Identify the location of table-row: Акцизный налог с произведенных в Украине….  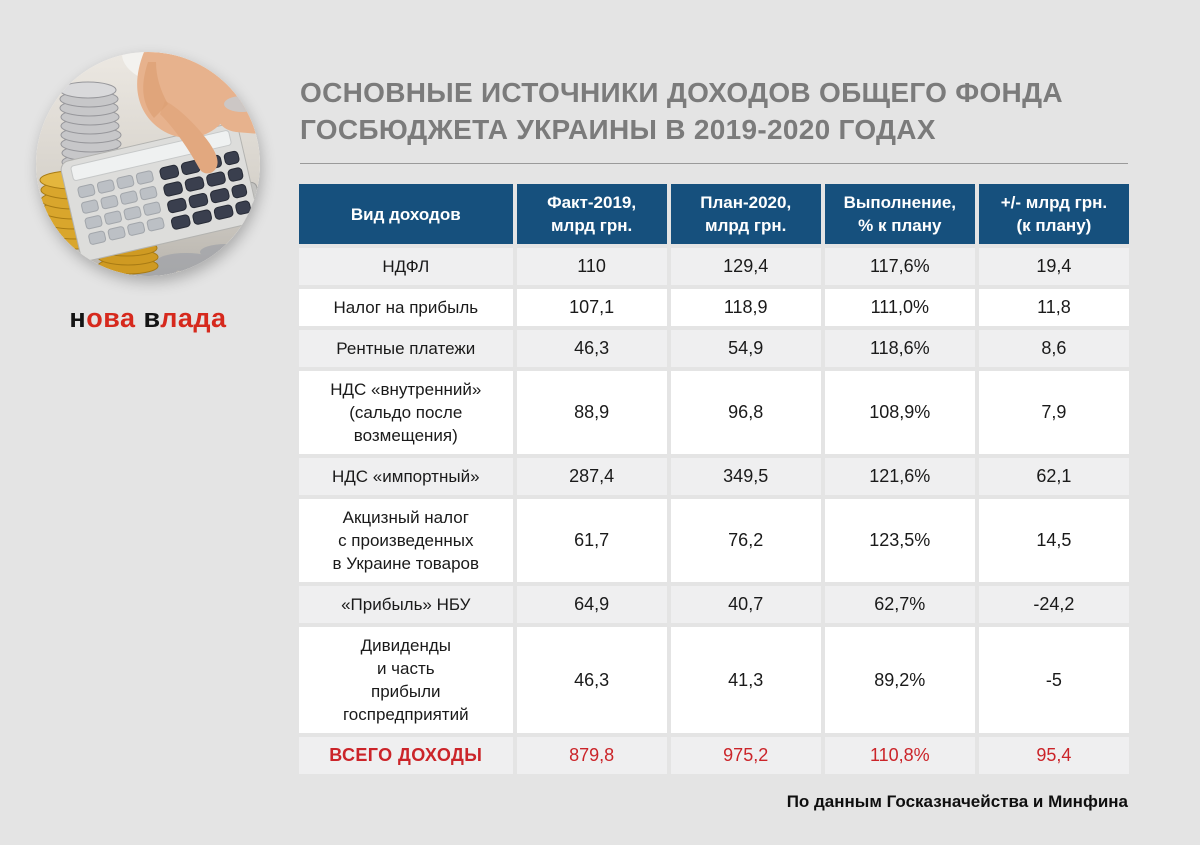
(714, 540).